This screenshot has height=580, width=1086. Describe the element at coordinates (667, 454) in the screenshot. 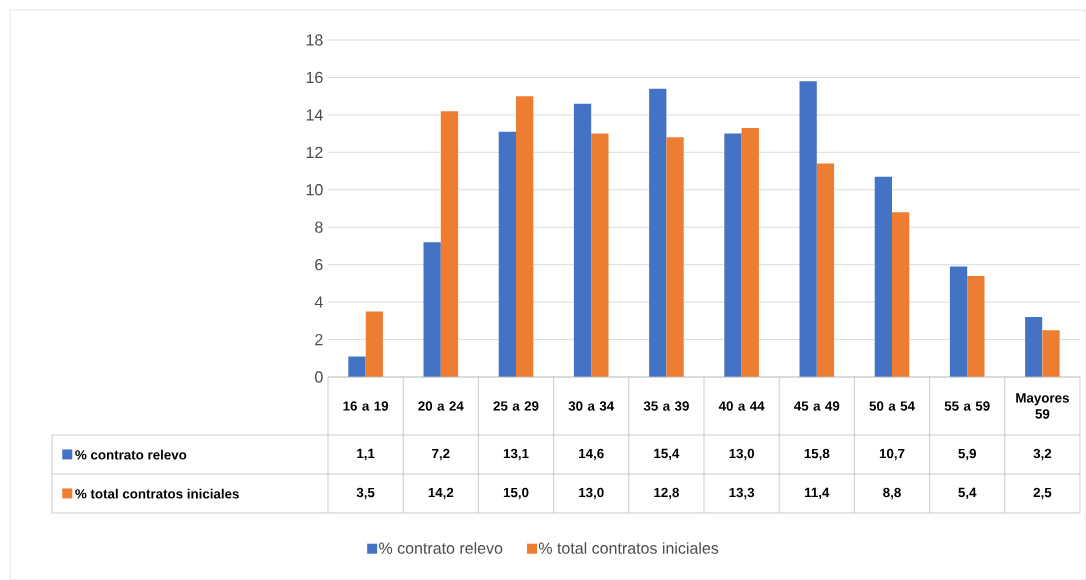

I see `data-label: 15,4` at that location.